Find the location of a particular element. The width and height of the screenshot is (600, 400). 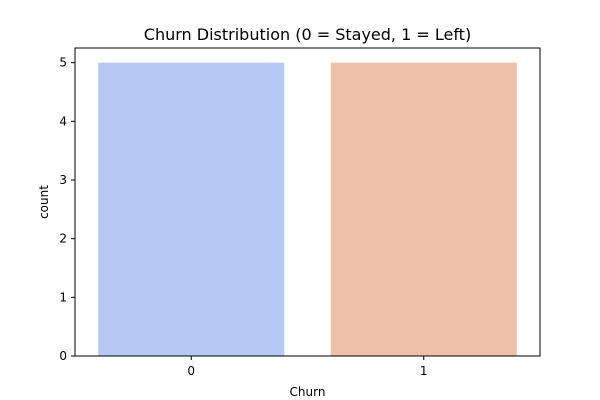

y-axis-label: count is located at coordinates (44, 202).